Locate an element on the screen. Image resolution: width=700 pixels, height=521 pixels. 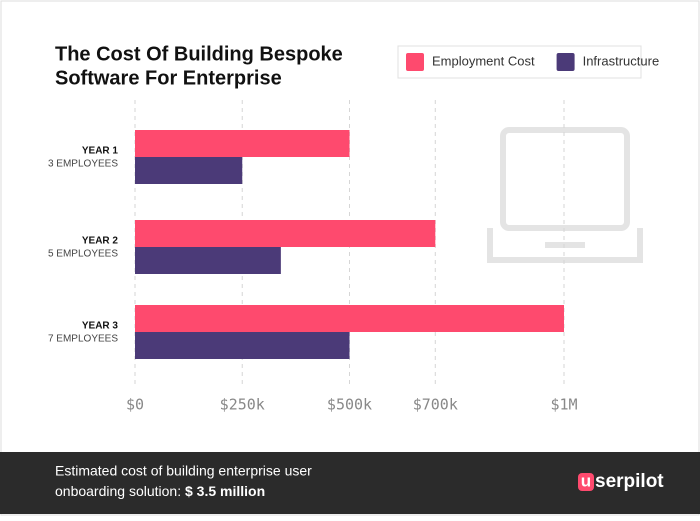
legend-label: Infrastructure is located at coordinates (621, 60).